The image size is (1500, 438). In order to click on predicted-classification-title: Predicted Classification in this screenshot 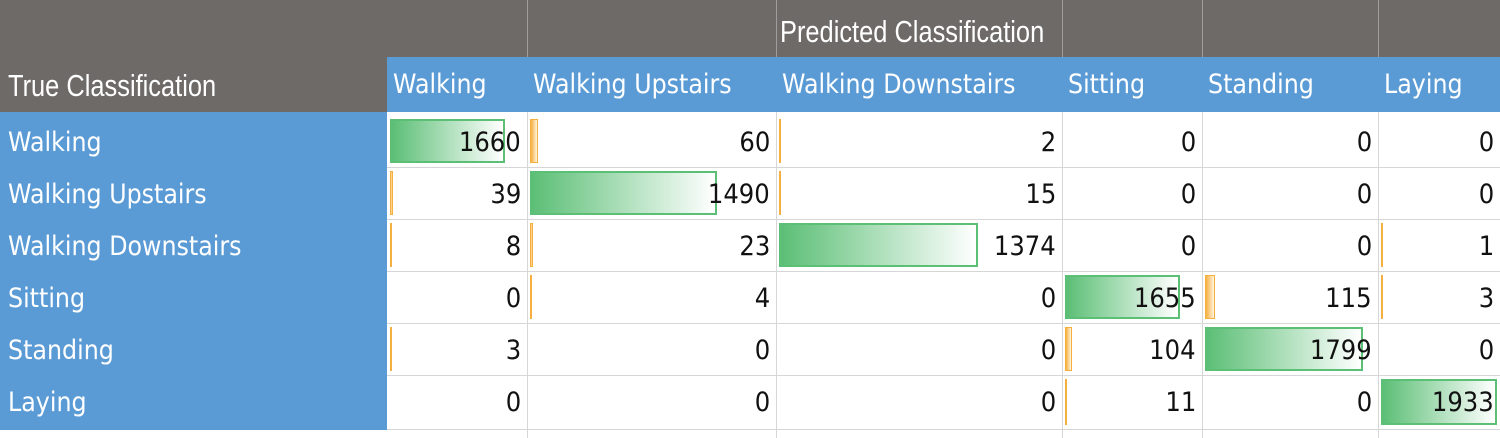, I will do `click(912, 31)`.